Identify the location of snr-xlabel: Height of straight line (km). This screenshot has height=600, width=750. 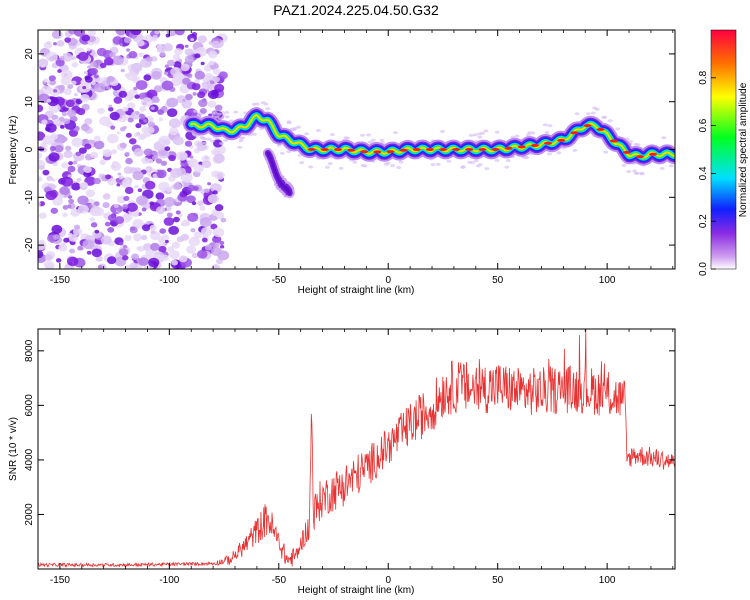
(356, 590).